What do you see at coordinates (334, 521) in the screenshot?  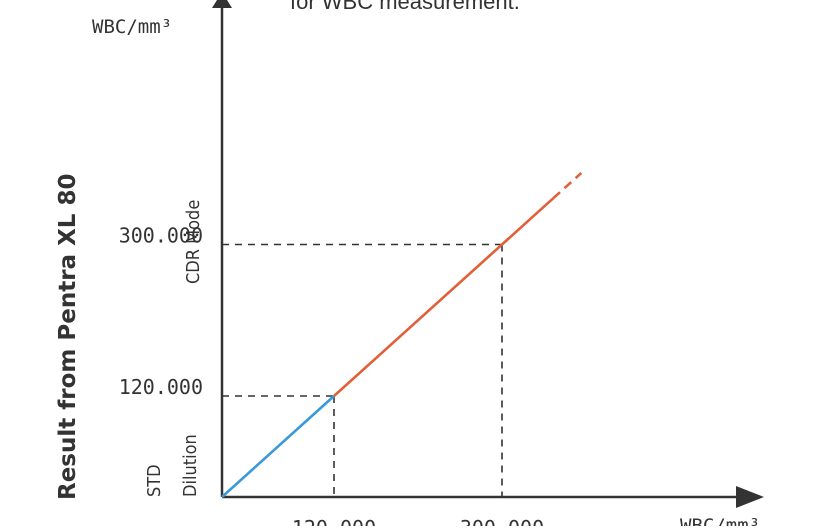 I see `x-tick-label-0: 120.000` at bounding box center [334, 521].